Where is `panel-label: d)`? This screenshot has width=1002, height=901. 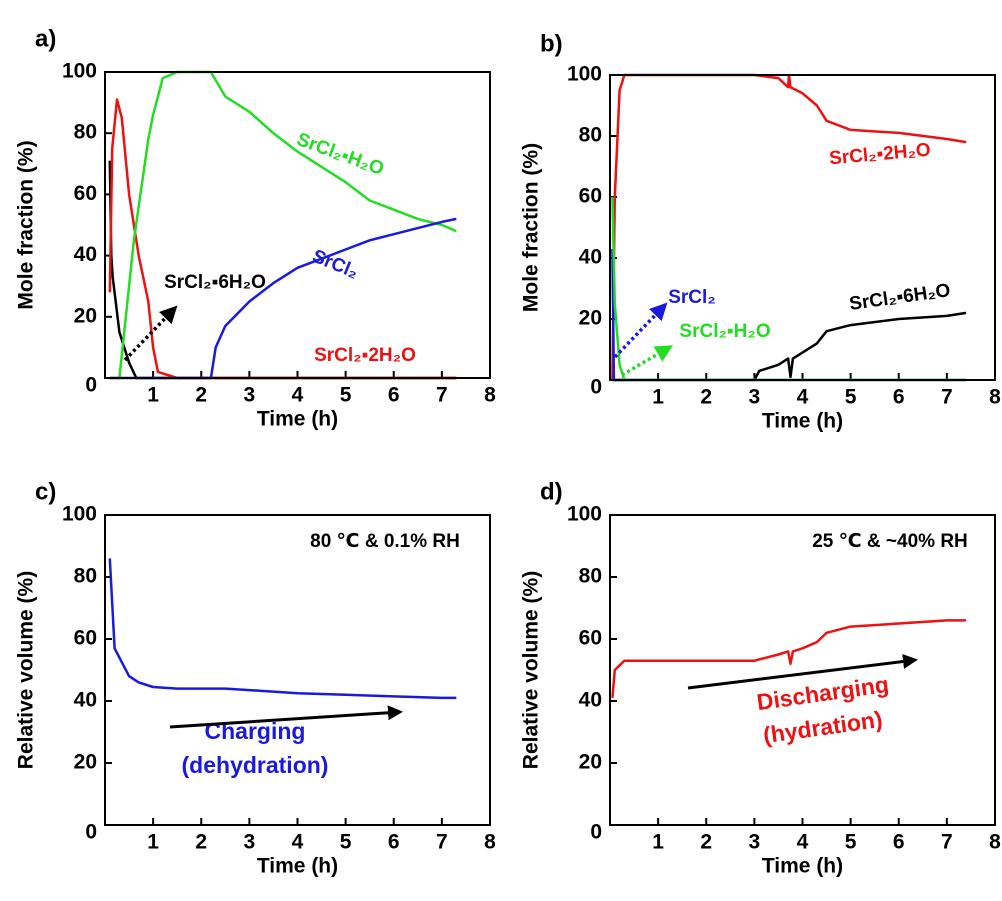 panel-label: d) is located at coordinates (551, 491).